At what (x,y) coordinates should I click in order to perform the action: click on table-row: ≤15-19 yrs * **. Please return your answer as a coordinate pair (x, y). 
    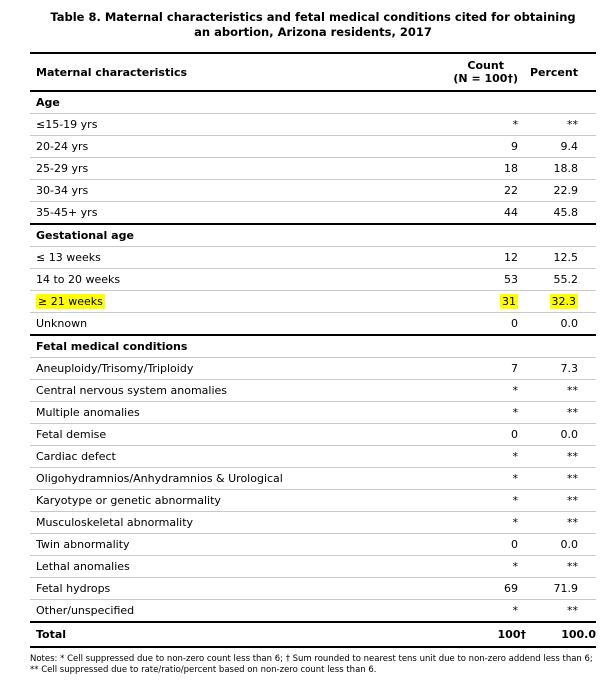
    Looking at the image, I should click on (313, 124).